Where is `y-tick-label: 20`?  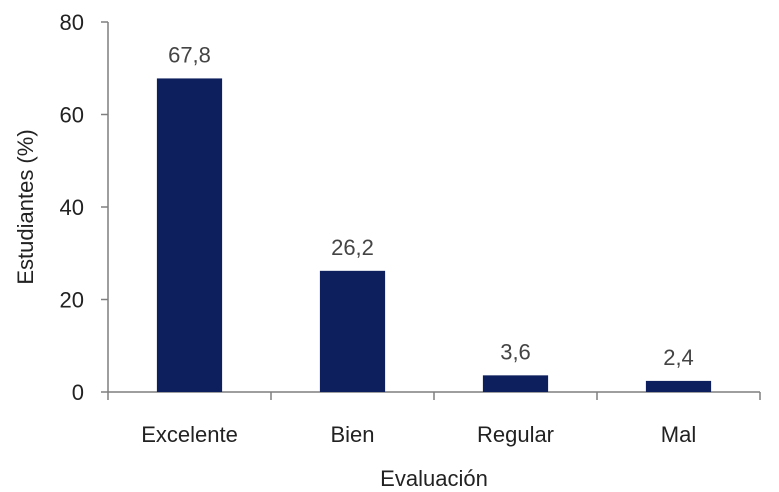 y-tick-label: 20 is located at coordinates (72, 300).